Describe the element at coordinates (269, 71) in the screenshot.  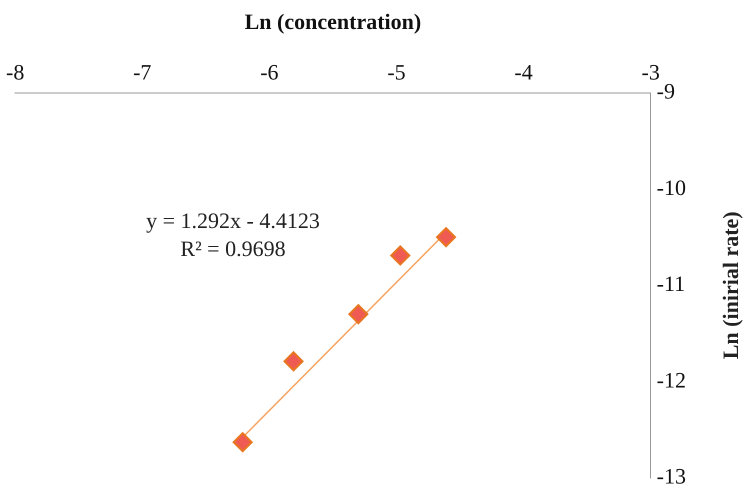
I see `x-tick-label: -6` at that location.